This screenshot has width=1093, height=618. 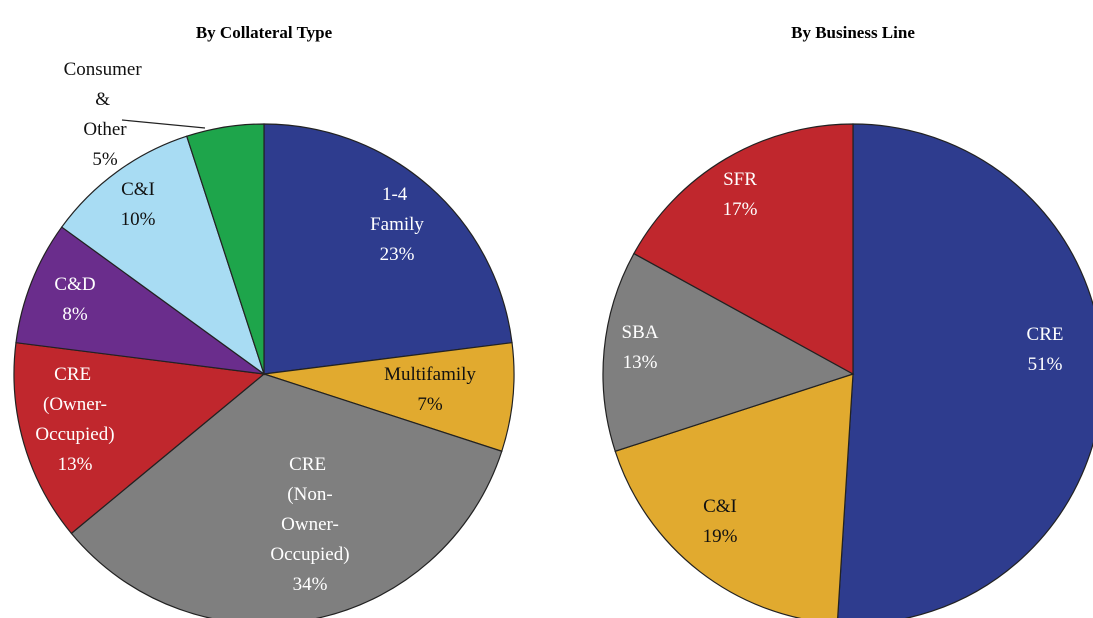 I want to click on slice-label: C&D, so click(x=74, y=284).